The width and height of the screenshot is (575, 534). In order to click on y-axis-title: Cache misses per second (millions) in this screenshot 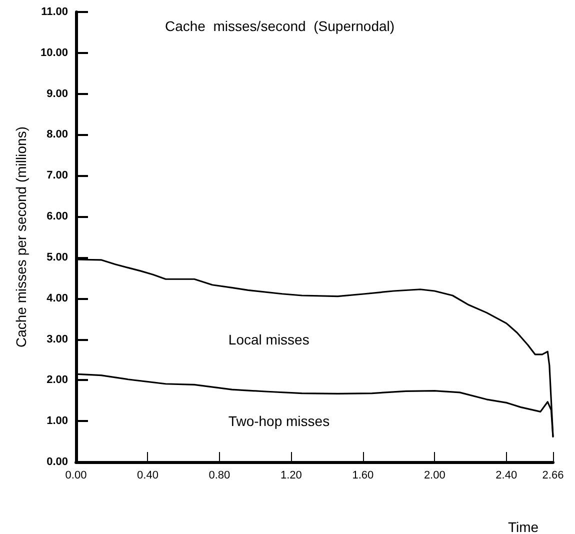, I will do `click(21, 237)`.